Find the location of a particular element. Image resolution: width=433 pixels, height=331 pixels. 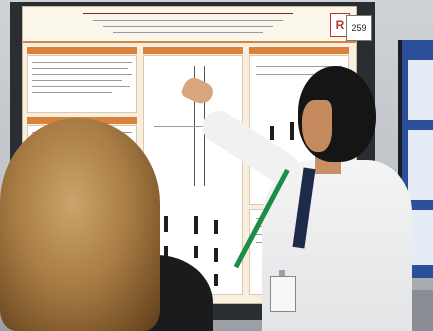

name-badge is located at coordinates (283, 294).